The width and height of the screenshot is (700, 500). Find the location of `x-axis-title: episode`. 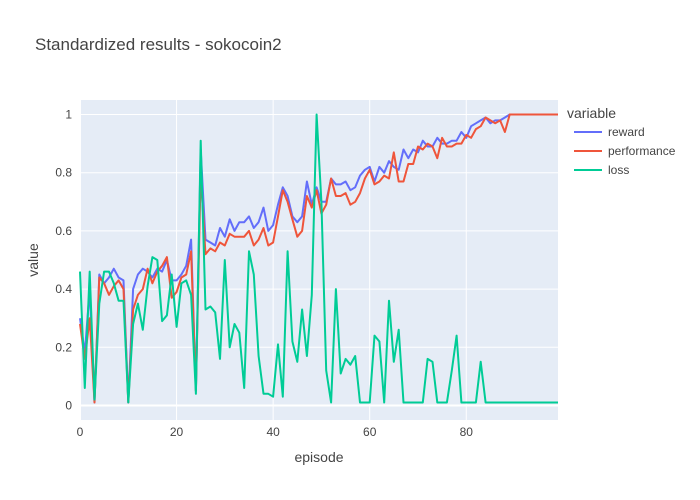

x-axis-title: episode is located at coordinates (318, 457).